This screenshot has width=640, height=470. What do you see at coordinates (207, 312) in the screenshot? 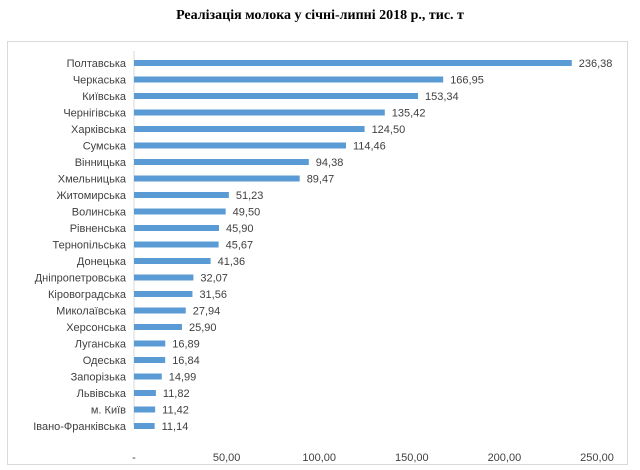
I see `data-label: 27,94` at bounding box center [207, 312].